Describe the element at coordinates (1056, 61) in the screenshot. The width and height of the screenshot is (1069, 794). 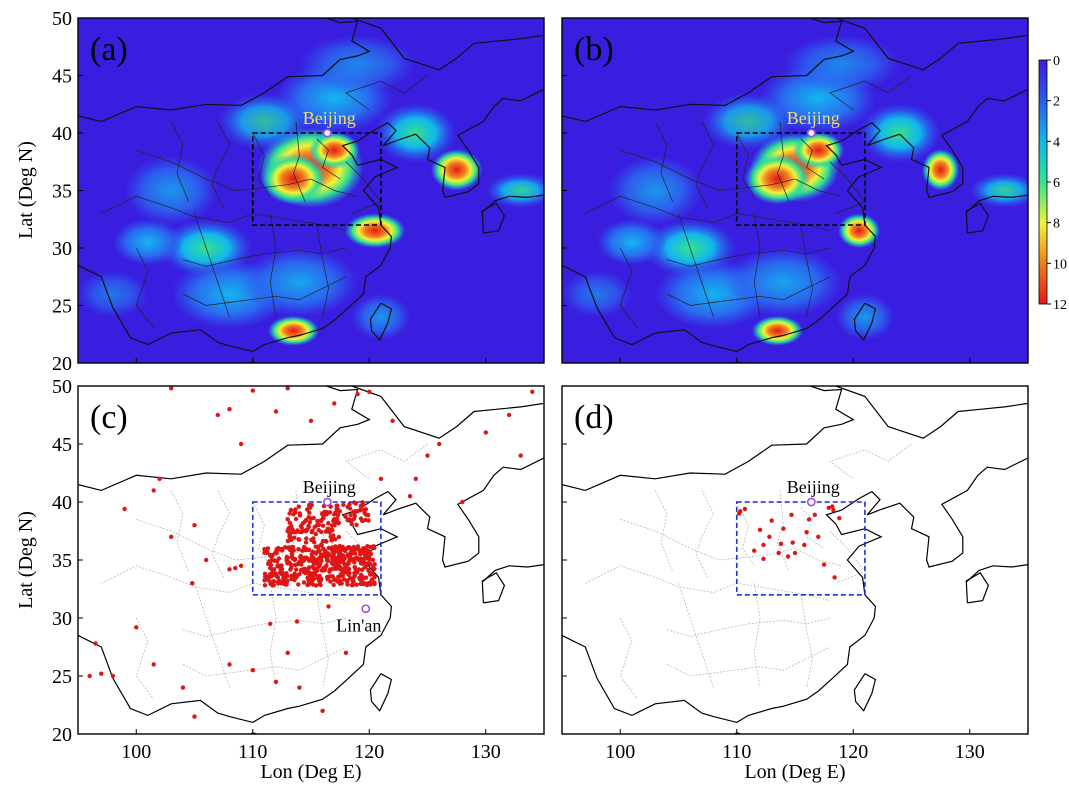
I see `colorbar-tick-label: 0` at that location.